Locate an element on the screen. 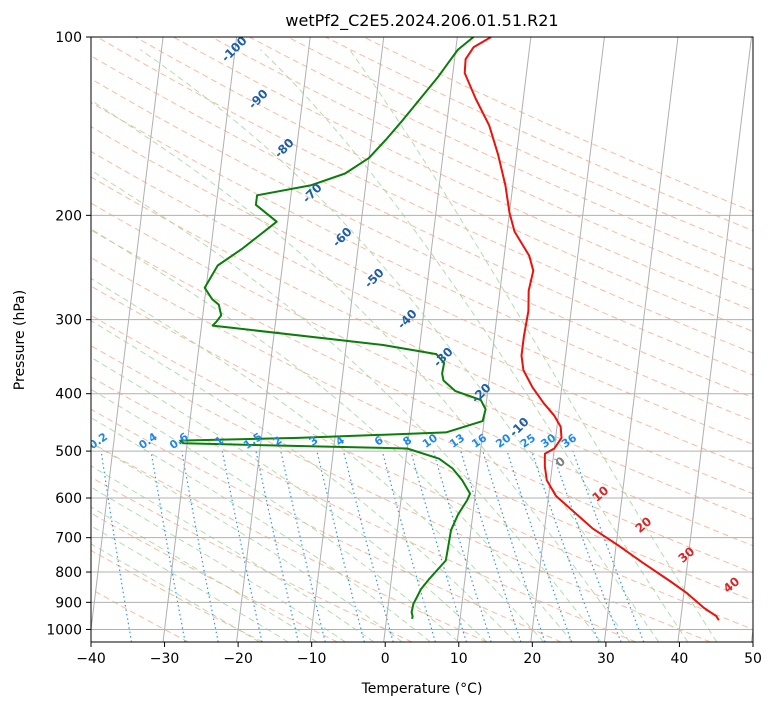 Image resolution: width=775 pixels, height=712 pixels. y-tick-label: 700 is located at coordinates (68, 539).